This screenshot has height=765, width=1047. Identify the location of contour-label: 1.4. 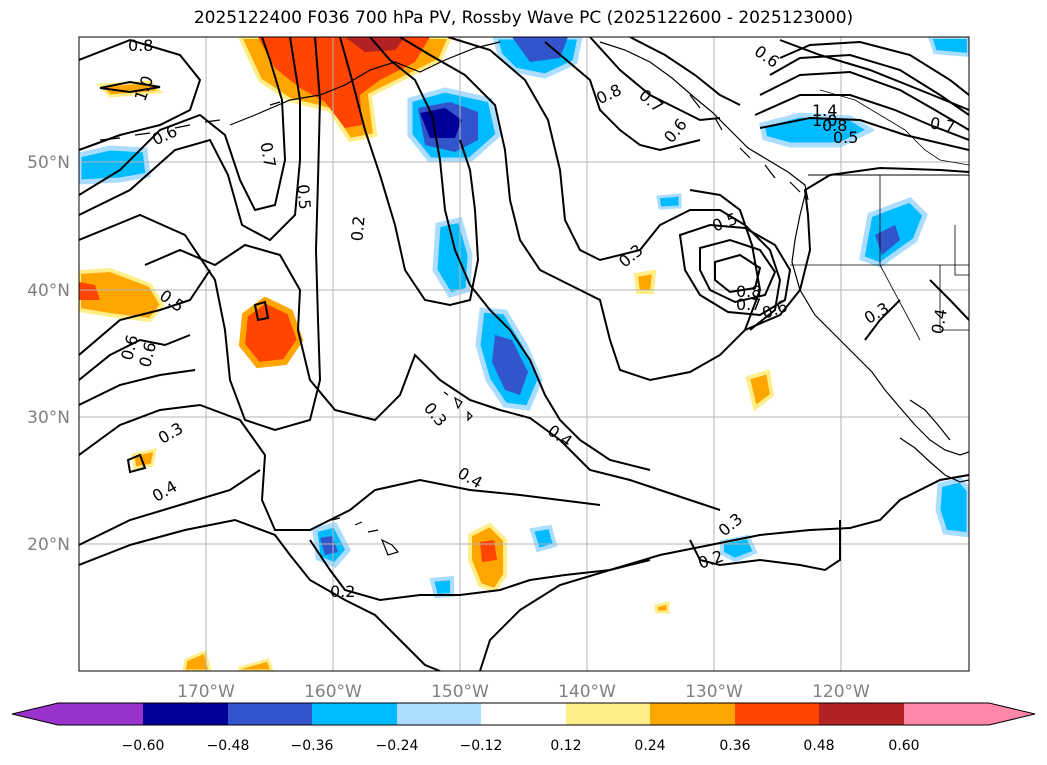
(824, 110).